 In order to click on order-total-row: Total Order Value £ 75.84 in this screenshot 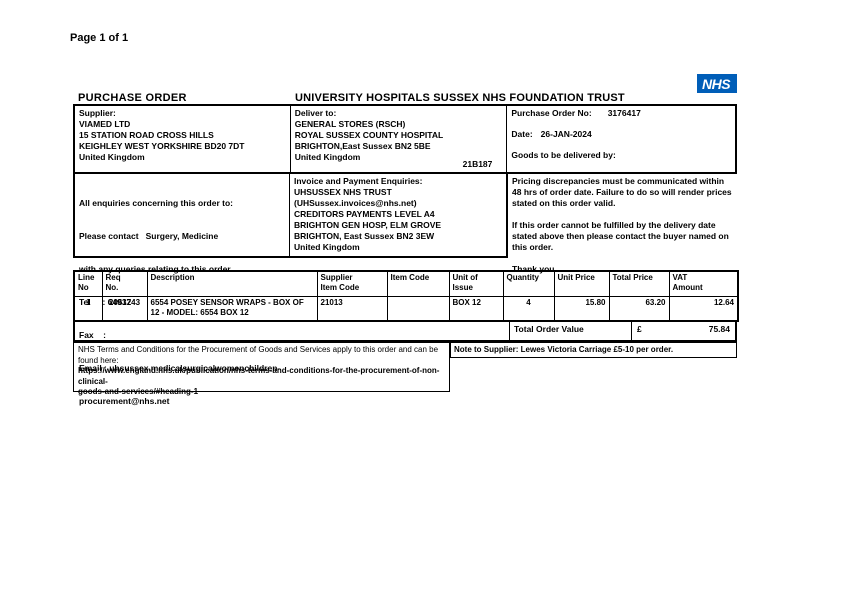, I will do `click(405, 331)`.